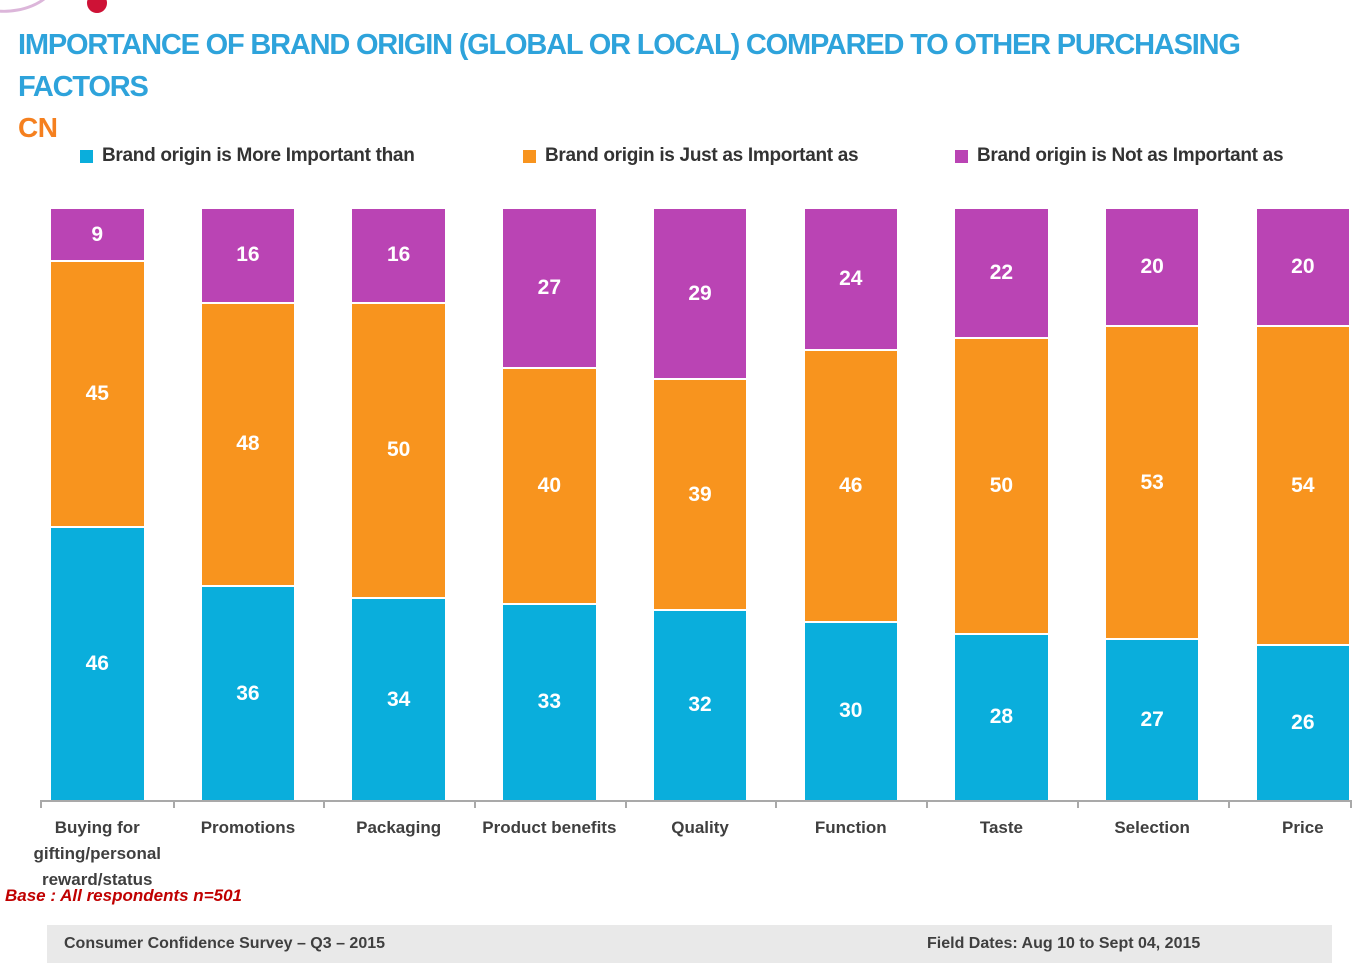 The image size is (1352, 970). I want to click on logo-dot-icon, so click(97, 6).